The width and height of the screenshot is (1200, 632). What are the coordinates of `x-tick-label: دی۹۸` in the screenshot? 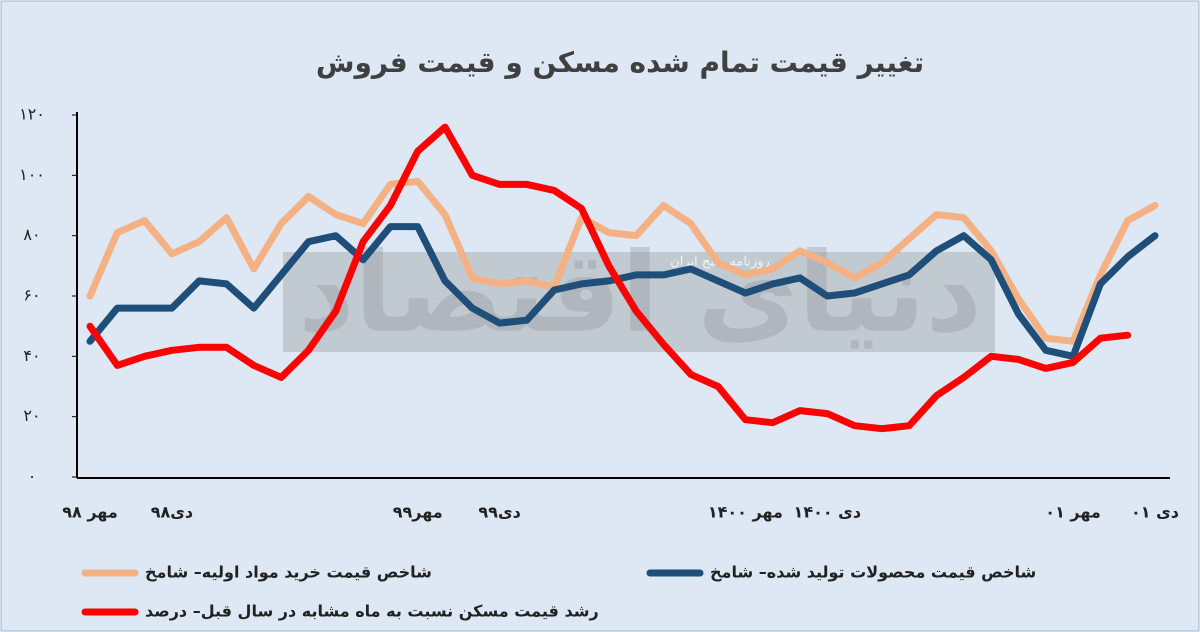 It's located at (172, 512).